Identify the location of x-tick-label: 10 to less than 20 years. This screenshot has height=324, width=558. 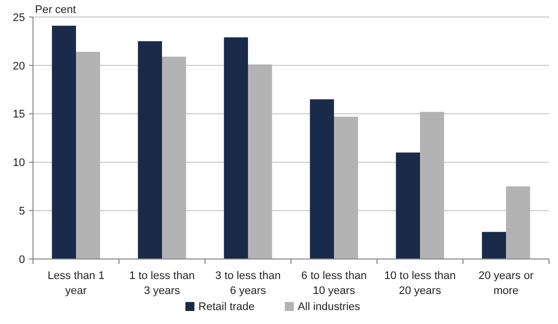
(420, 283).